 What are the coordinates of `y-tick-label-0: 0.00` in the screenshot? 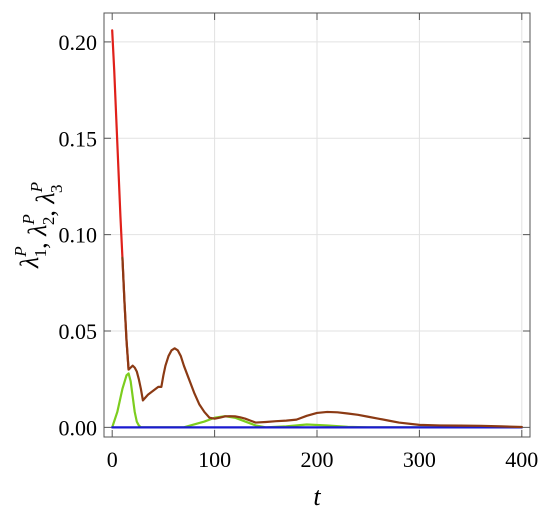 It's located at (78, 427).